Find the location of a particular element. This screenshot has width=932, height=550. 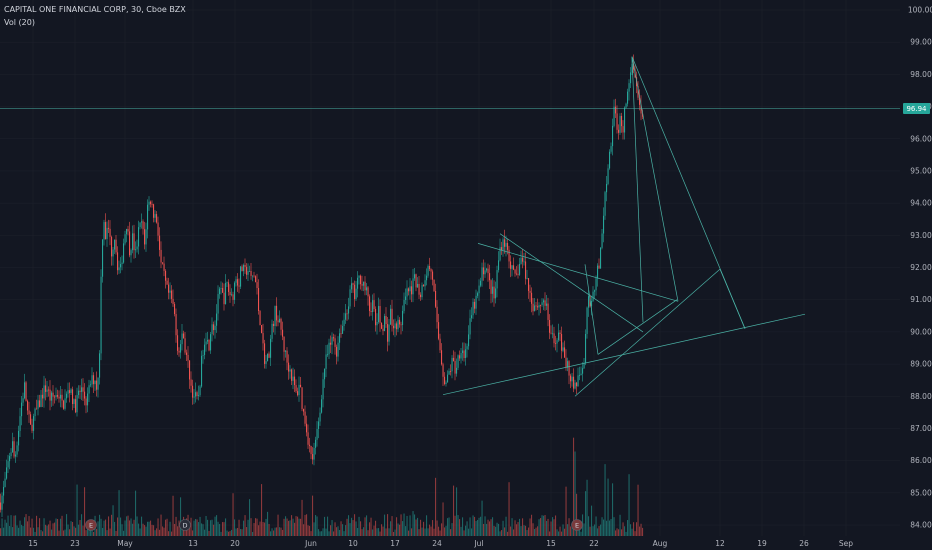

time-axis: 15 23 May 13 20 Jun 10 17 24 Jul 15 22 Aug 12 19 26 Sep is located at coordinates (440, 543).